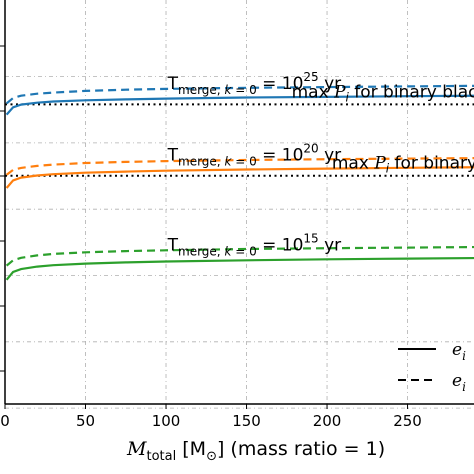  What do you see at coordinates (136, 449) in the screenshot?
I see `xlabel-prefix: M` at bounding box center [136, 449].